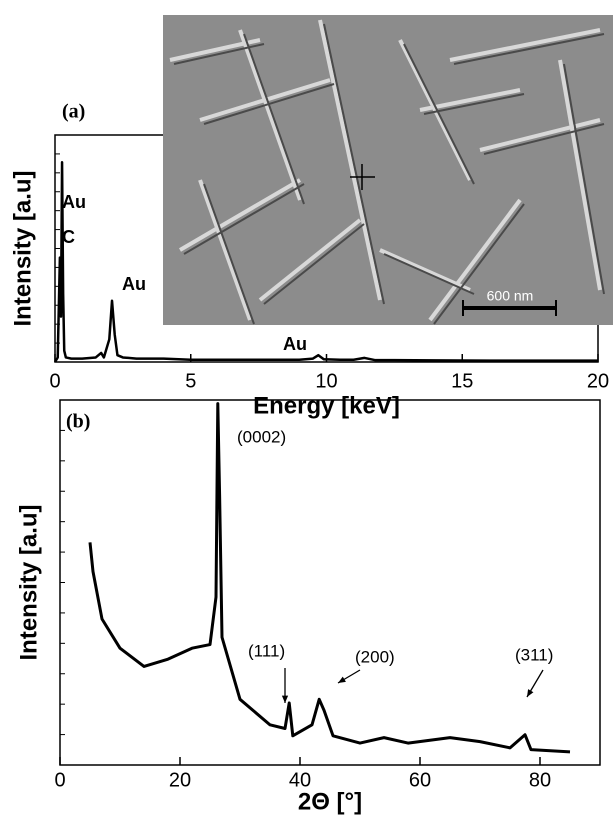 This screenshot has width=613, height=815. I want to click on peak-annotation: (111), so click(266, 650).